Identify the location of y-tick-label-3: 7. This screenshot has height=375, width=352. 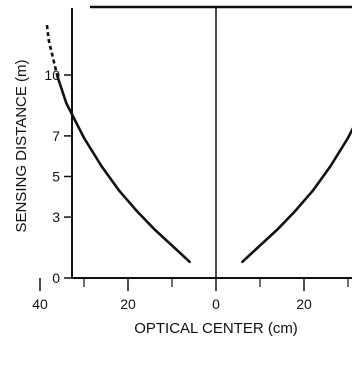
(56, 136).